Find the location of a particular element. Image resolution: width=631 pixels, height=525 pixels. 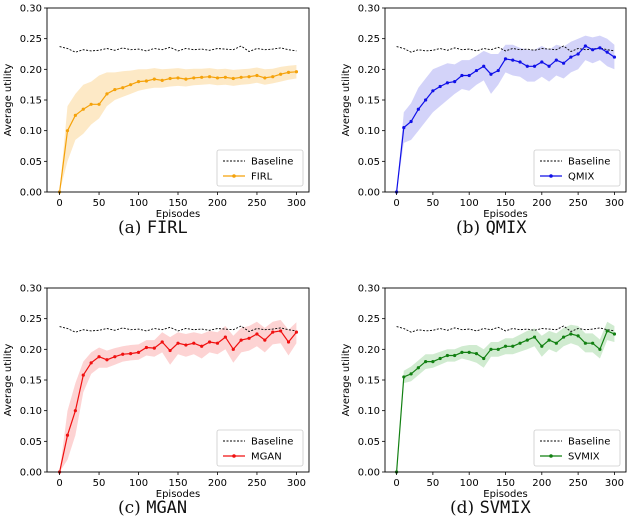

legend: BaselineFIRL is located at coordinates (260, 168).